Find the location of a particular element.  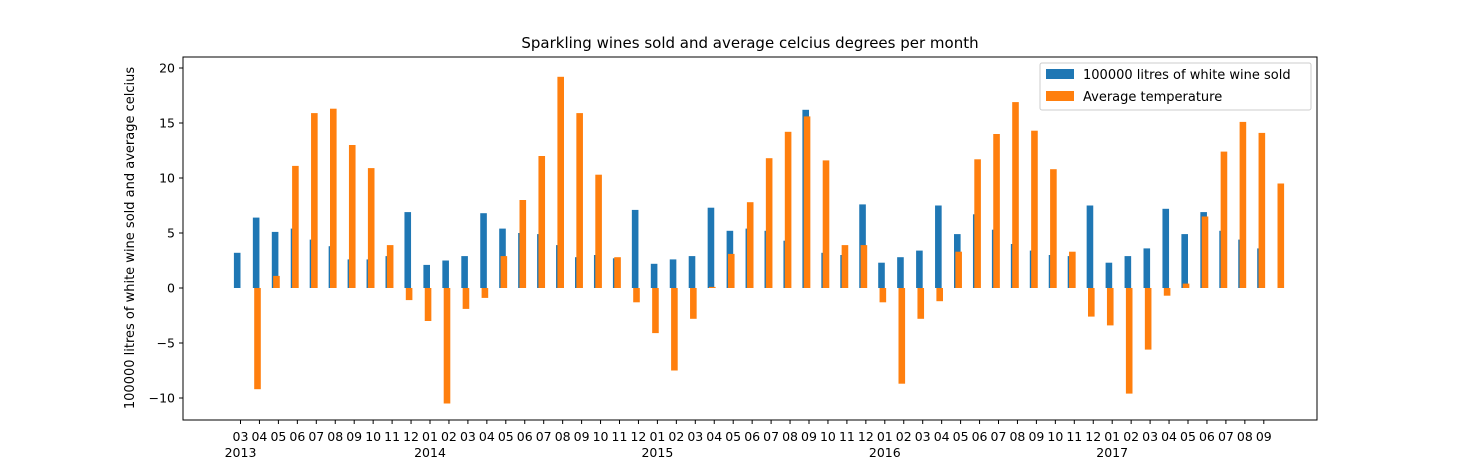

x-tick-label: 08 is located at coordinates (563, 436).